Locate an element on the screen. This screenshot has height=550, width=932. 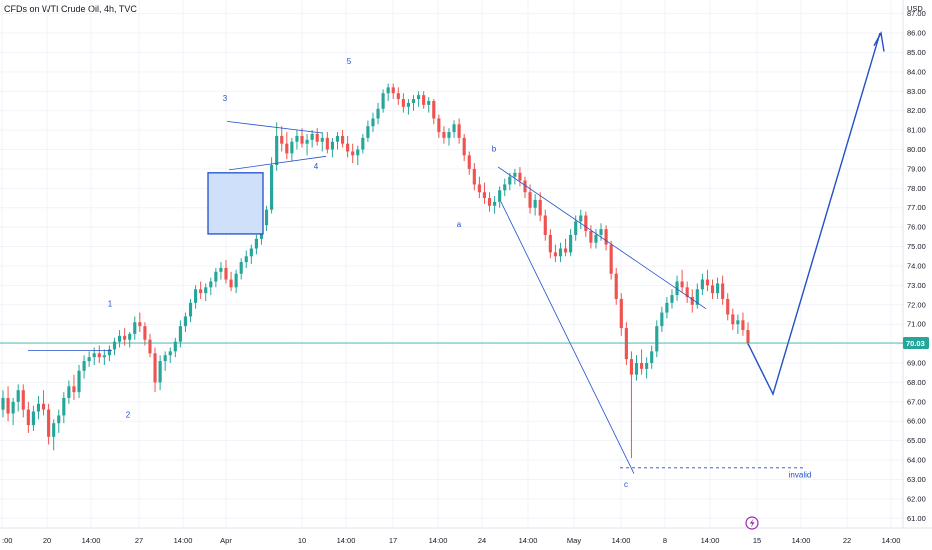
last-price: 70.03 is located at coordinates (464, 343).